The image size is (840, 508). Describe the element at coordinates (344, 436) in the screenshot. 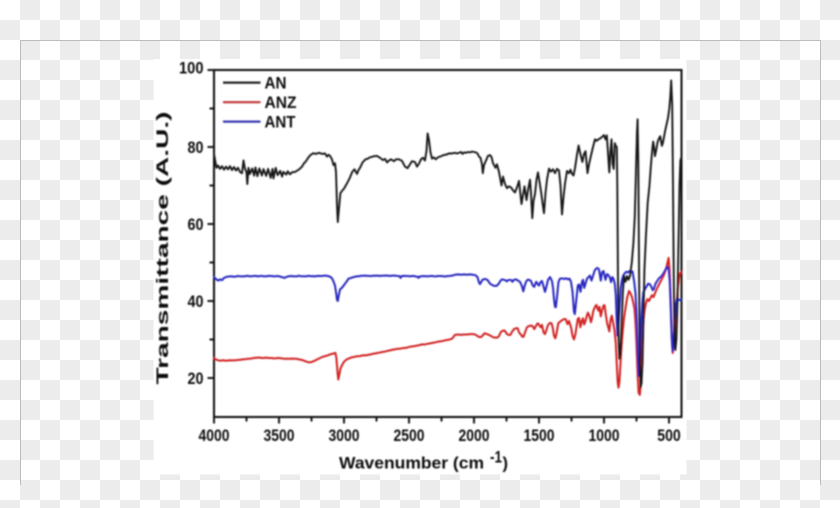

I see `svg-text: 3000` at that location.